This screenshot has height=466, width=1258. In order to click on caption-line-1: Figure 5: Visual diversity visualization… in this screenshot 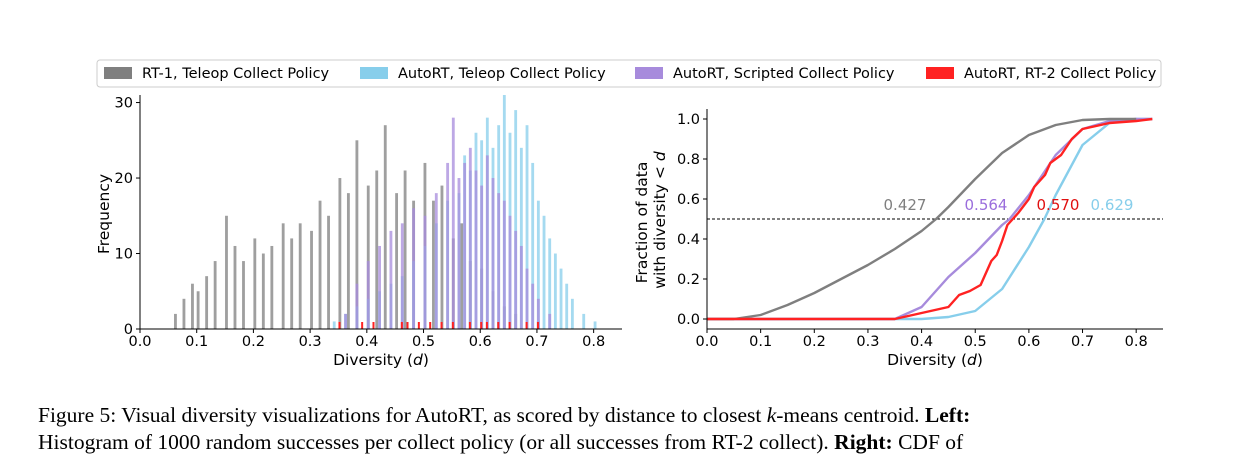, I will do `click(638, 415)`.